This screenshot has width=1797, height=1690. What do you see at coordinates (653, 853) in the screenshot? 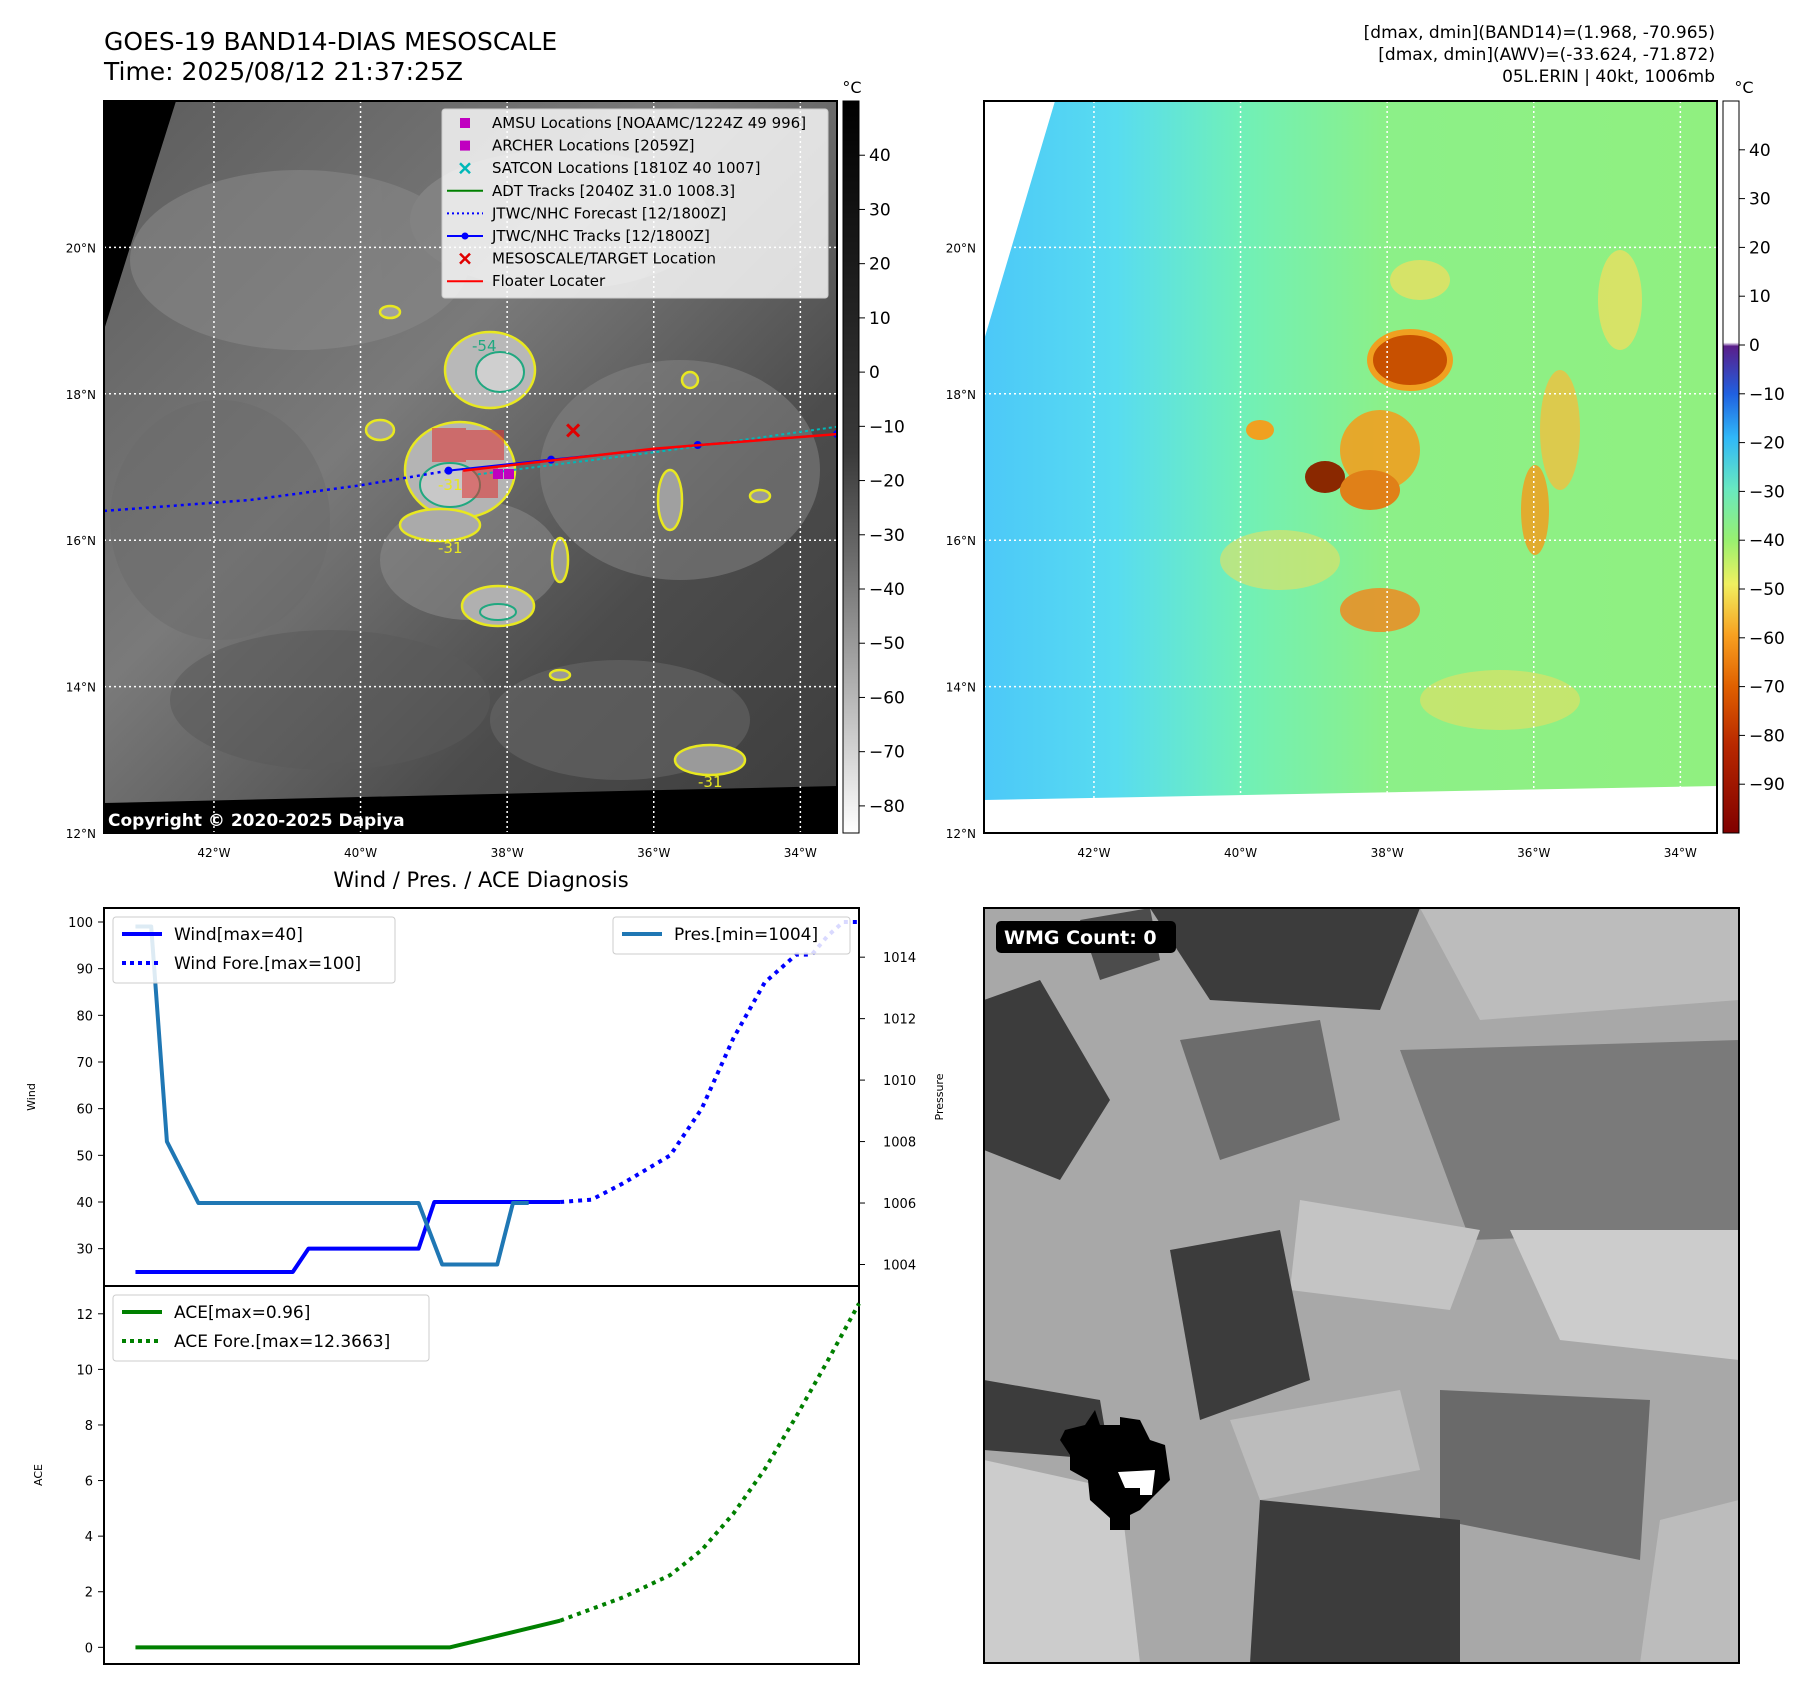
I see `longitude-tick-label: 36°W` at bounding box center [653, 853].